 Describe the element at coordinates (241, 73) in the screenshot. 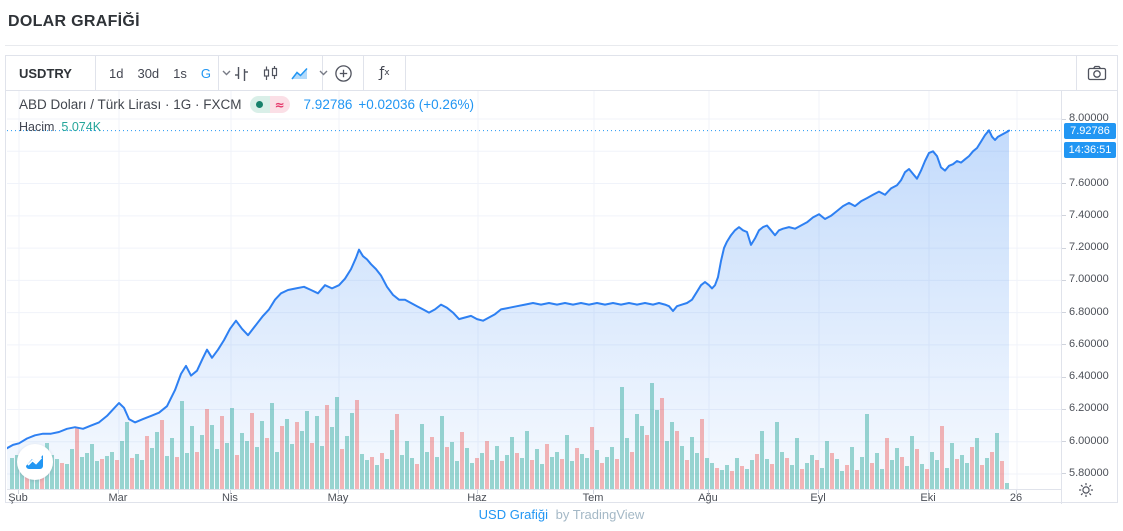

I see `bars-chart-icon` at that location.